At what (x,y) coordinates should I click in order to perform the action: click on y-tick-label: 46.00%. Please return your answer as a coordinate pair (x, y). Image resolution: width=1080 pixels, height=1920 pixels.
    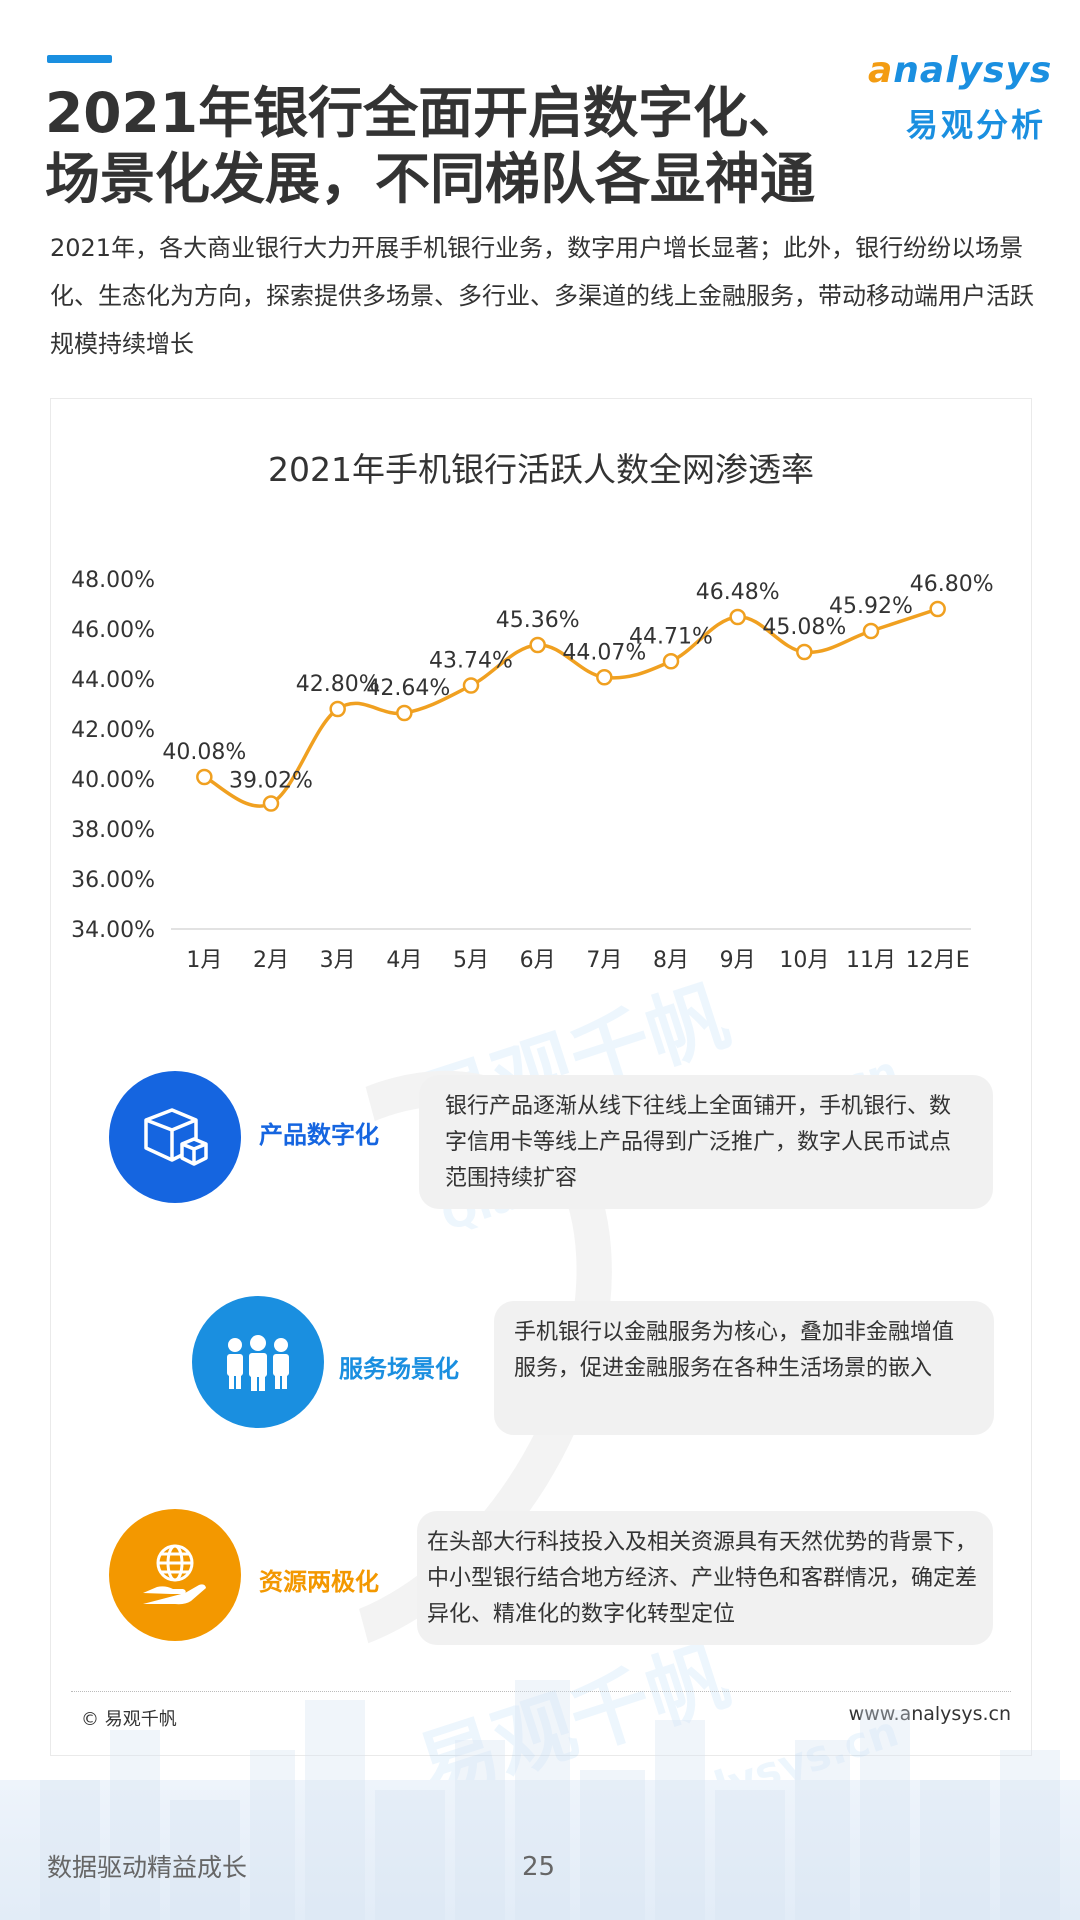
    Looking at the image, I should click on (113, 630).